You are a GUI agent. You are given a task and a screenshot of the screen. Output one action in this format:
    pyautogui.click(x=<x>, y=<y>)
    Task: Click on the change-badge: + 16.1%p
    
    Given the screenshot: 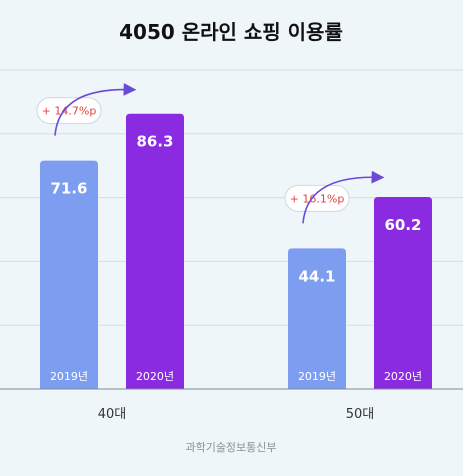 What is the action you would take?
    pyautogui.click(x=317, y=198)
    